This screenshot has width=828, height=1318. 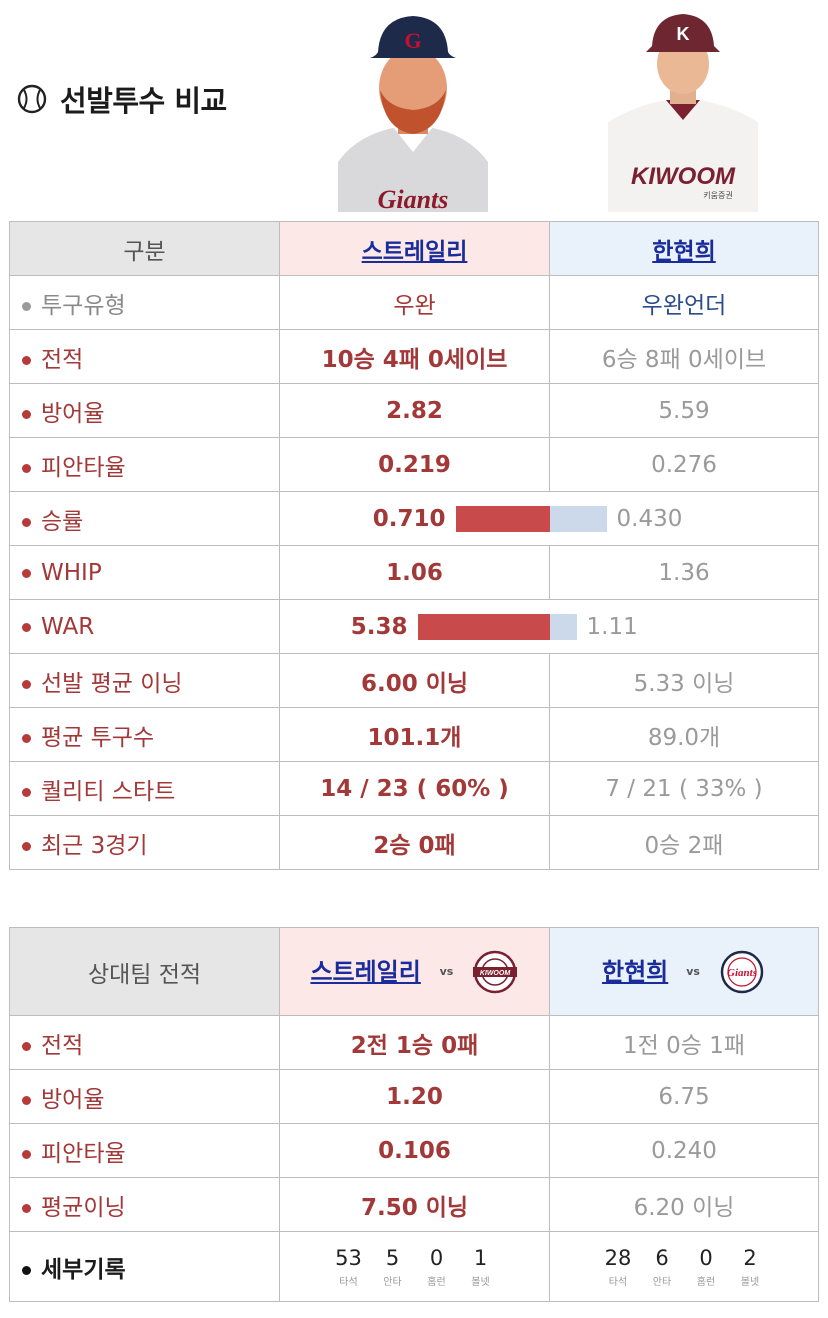 What do you see at coordinates (684, 410) in the screenshot?
I see `value-b: 5.59` at bounding box center [684, 410].